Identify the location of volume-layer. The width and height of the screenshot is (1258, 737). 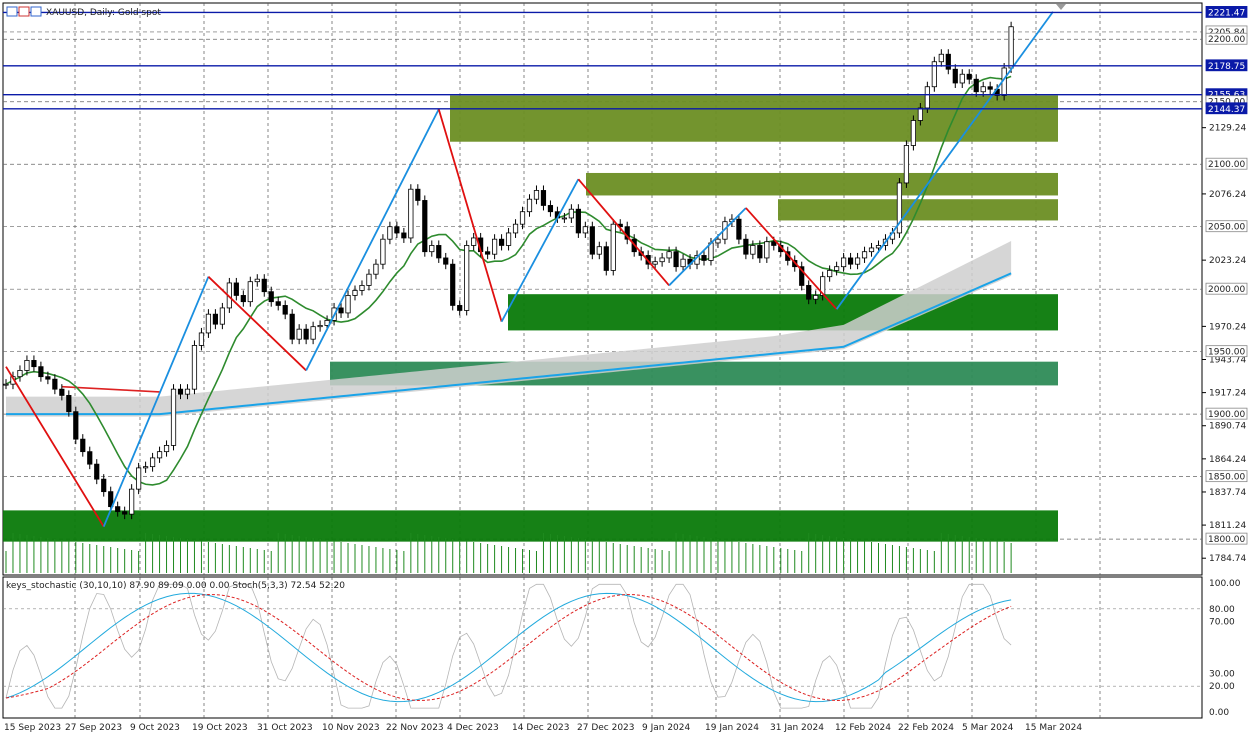
(508, 553).